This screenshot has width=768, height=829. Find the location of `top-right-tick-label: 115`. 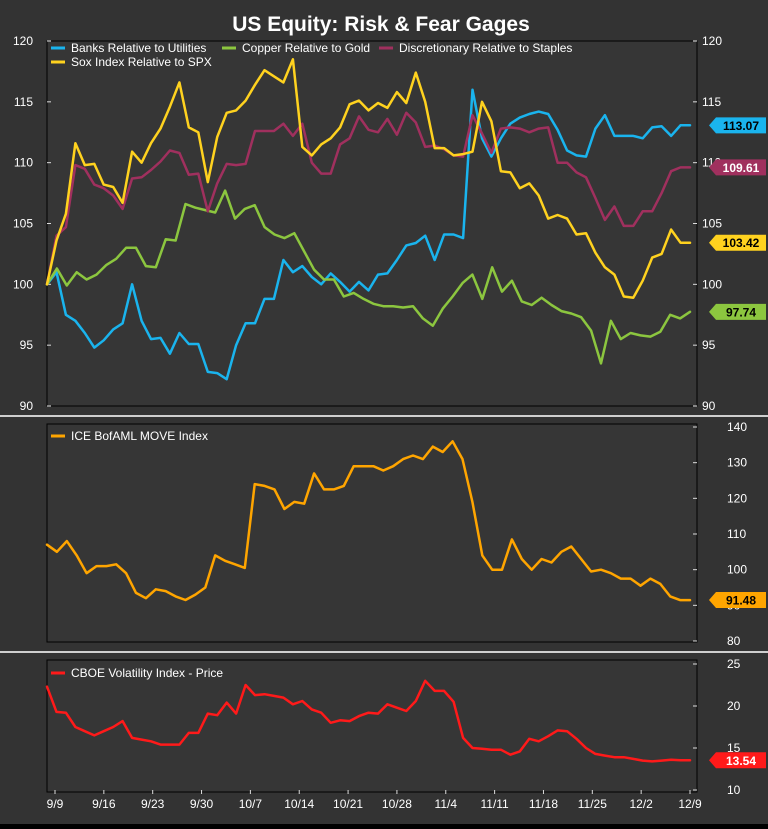

top-right-tick-label: 115 is located at coordinates (711, 102).